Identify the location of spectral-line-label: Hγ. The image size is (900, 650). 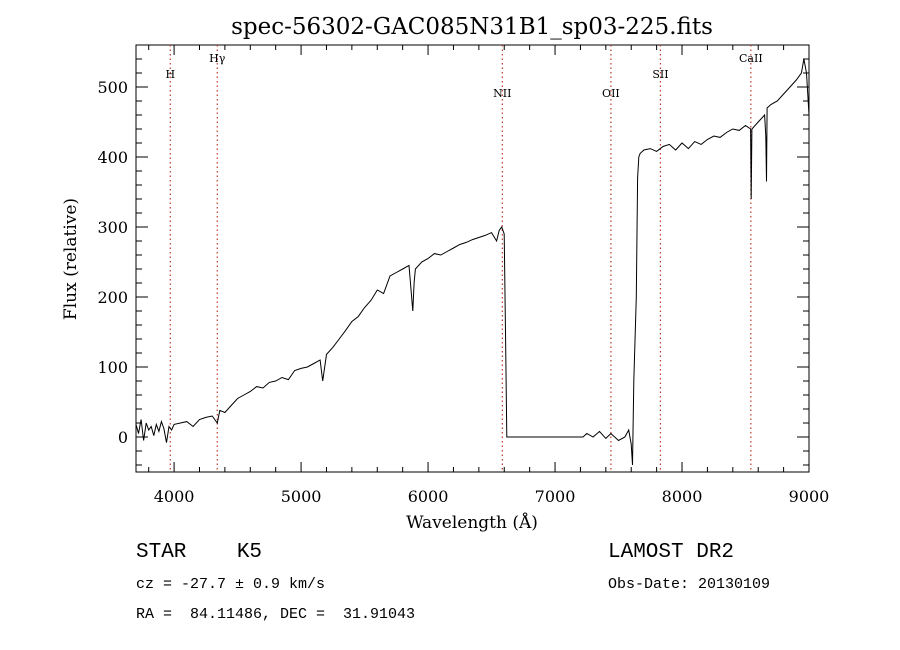
(217, 58).